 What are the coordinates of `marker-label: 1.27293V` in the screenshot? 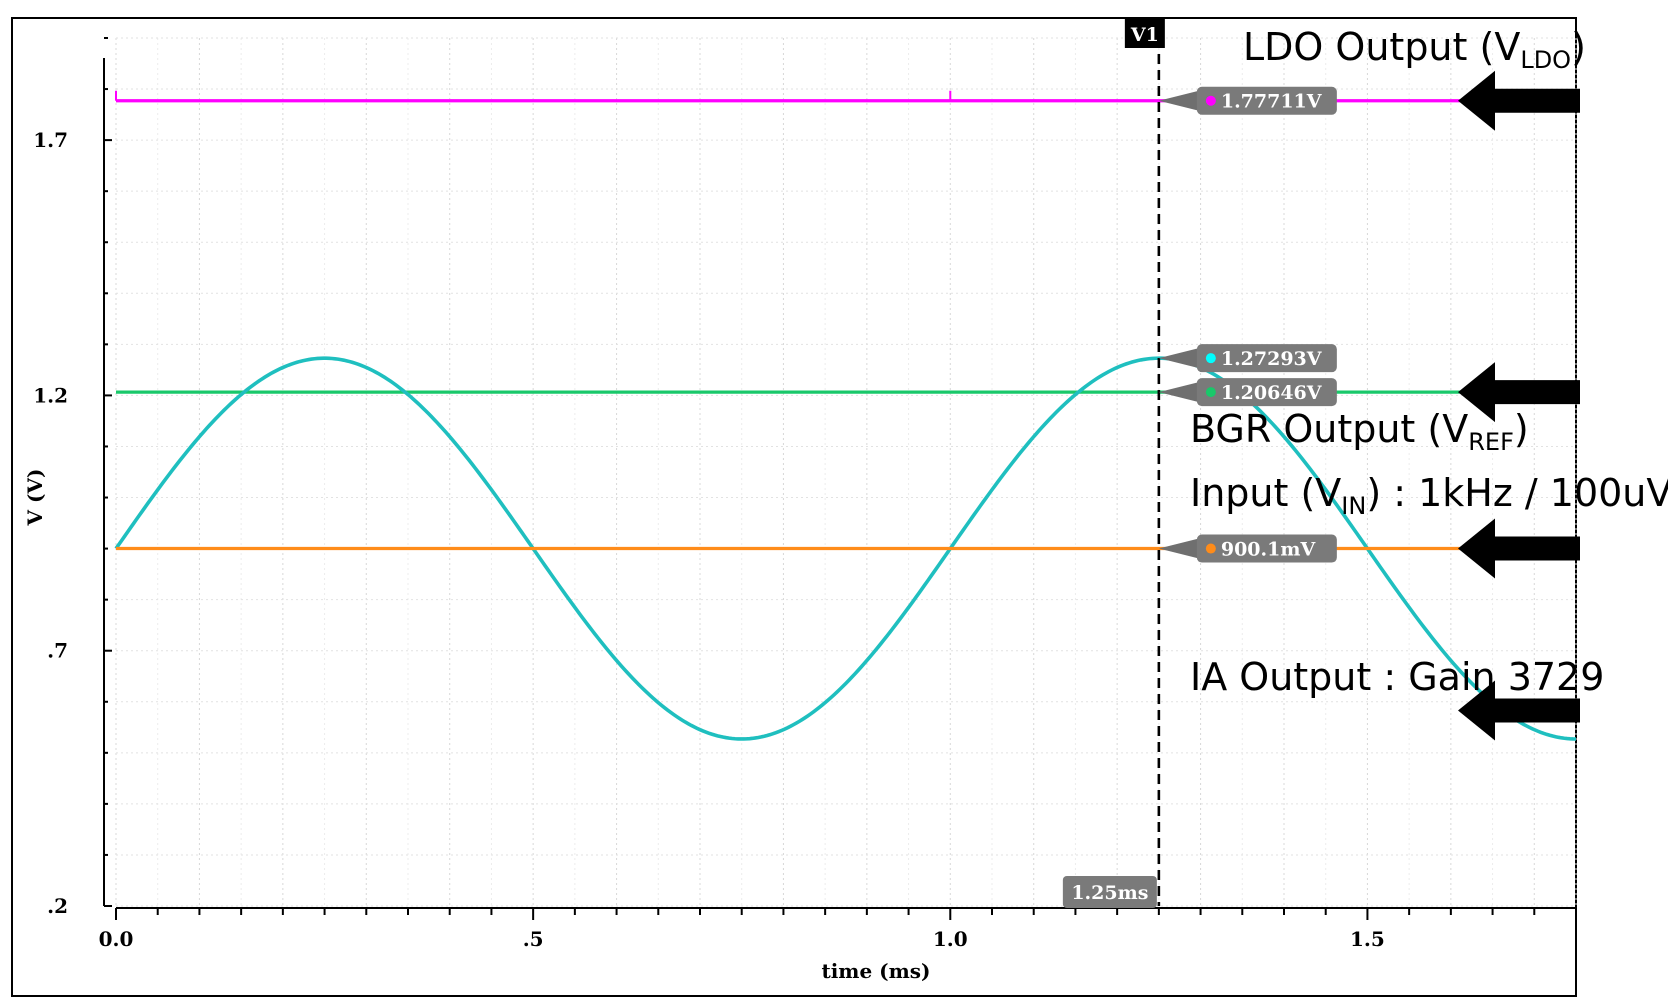 It's located at (1272, 359).